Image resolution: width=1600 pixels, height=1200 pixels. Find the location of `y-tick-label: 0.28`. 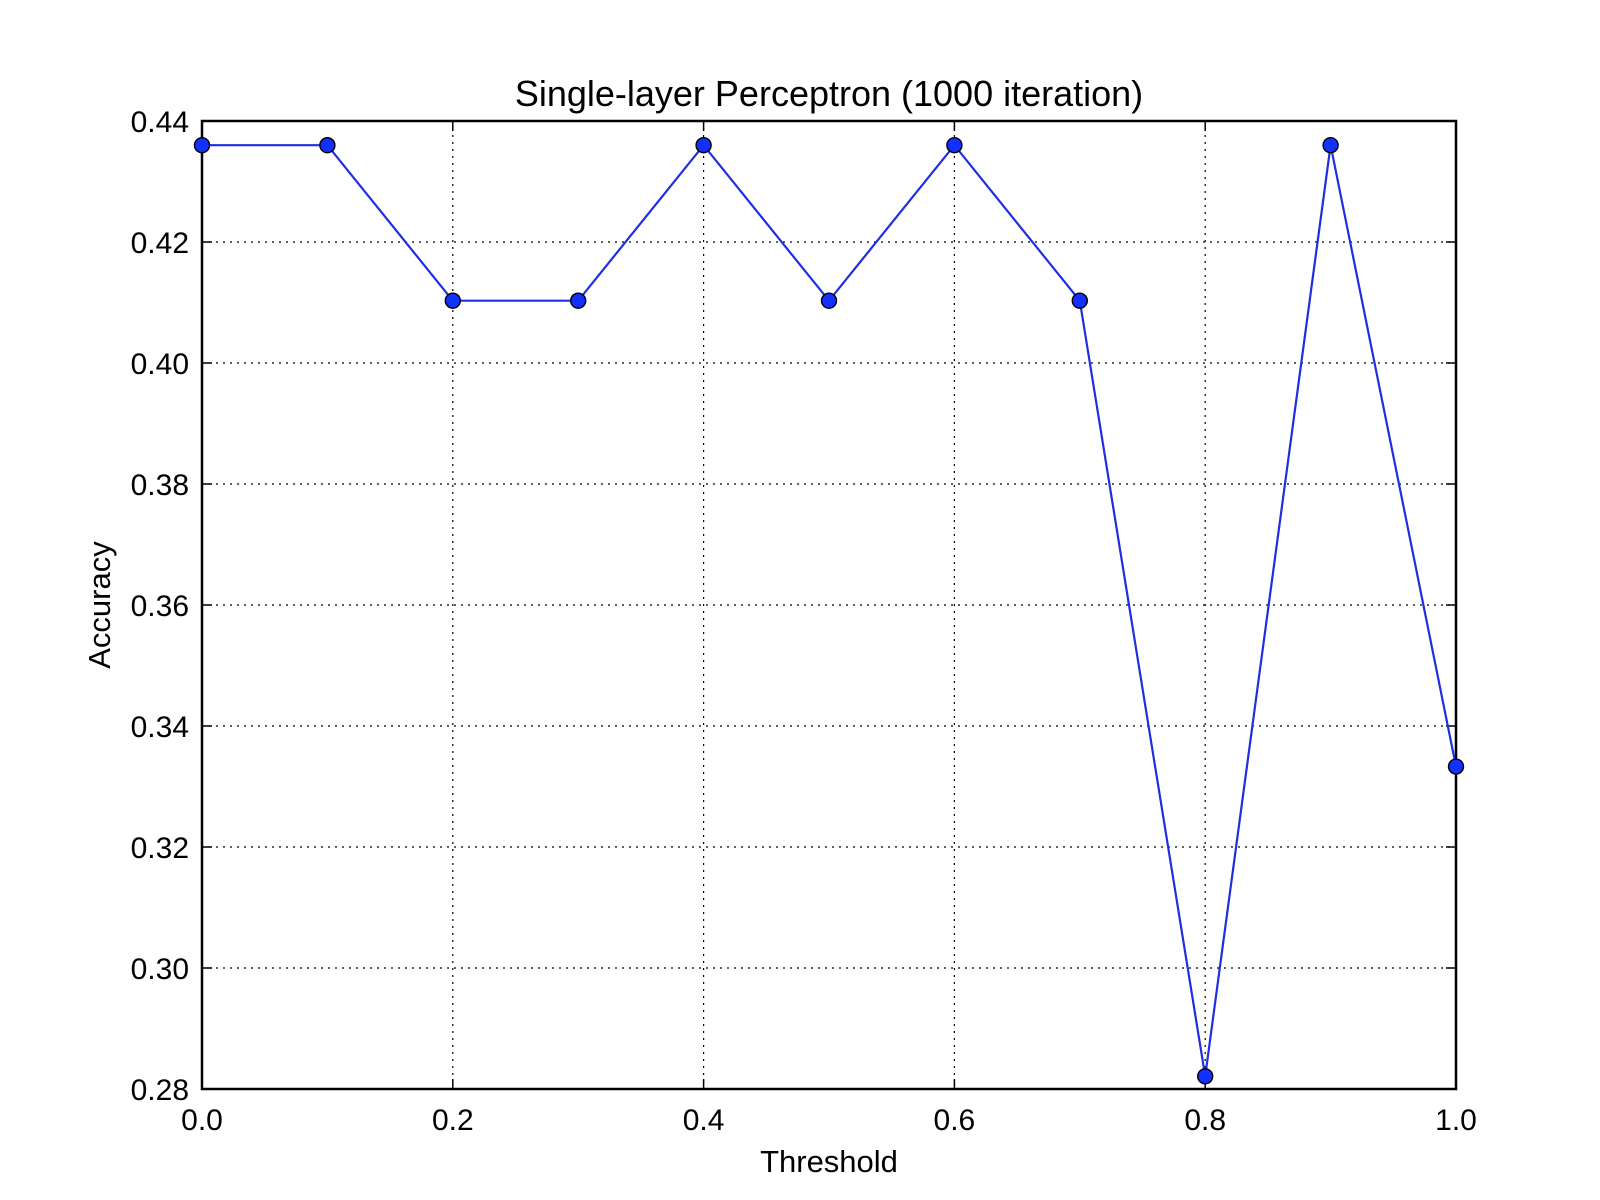

y-tick-label: 0.28 is located at coordinates (160, 1090).